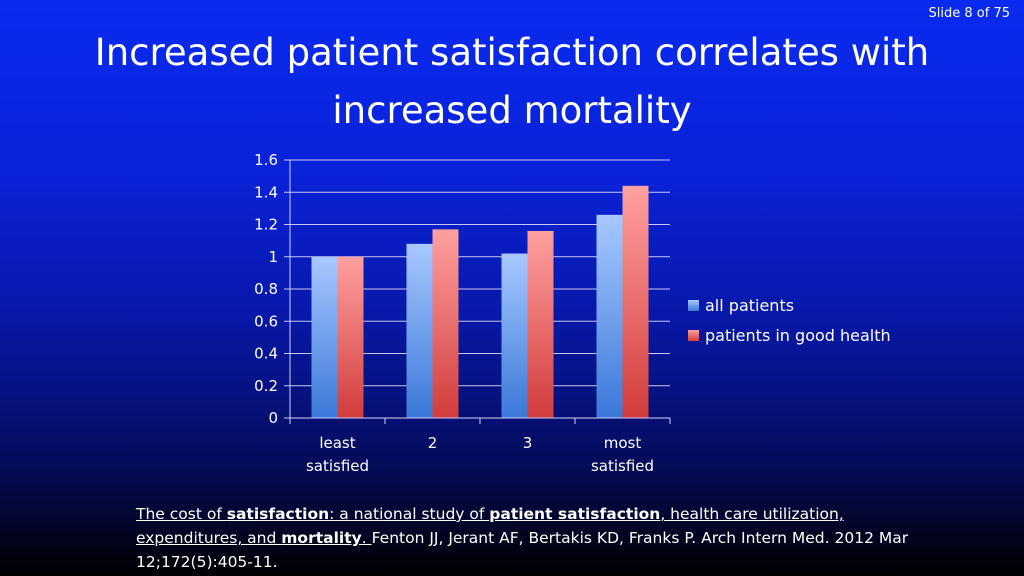  What do you see at coordinates (969, 13) in the screenshot?
I see `slide-counter: Slide 8 of 75` at bounding box center [969, 13].